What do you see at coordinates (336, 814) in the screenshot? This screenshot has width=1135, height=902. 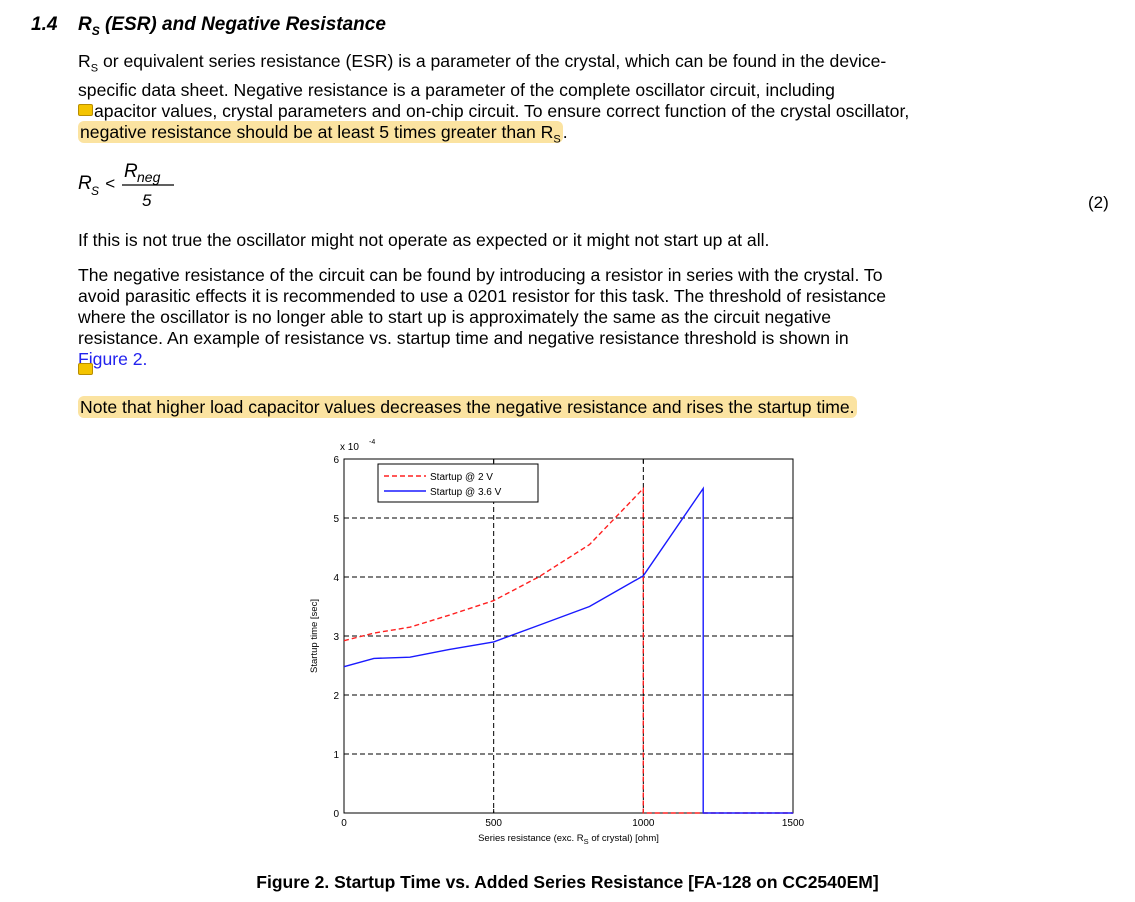 I see `y-tick-label: 0` at bounding box center [336, 814].